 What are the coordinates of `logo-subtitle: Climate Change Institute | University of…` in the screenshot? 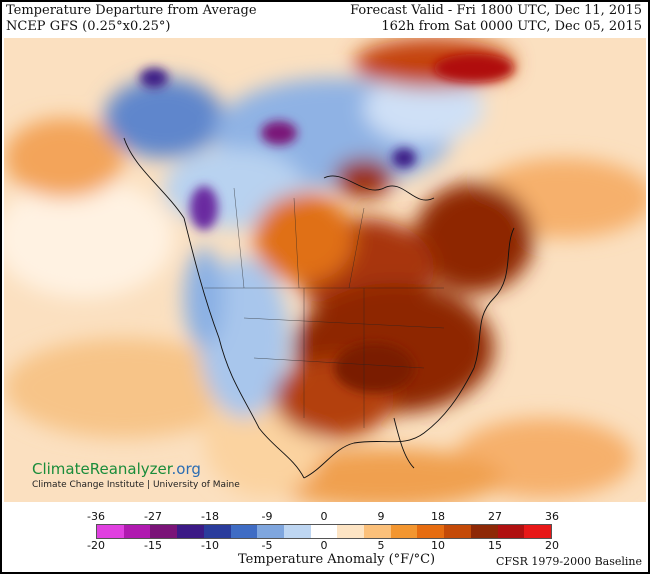 It's located at (136, 485).